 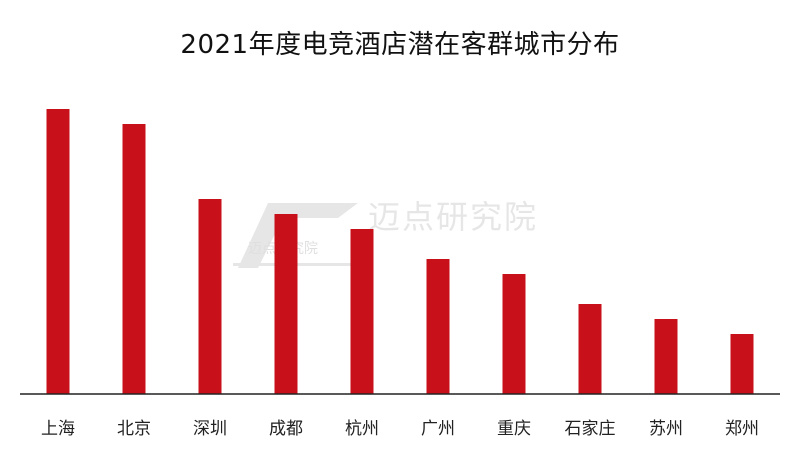 What do you see at coordinates (590, 429) in the screenshot?
I see `x-tick-label: 石家庄` at bounding box center [590, 429].